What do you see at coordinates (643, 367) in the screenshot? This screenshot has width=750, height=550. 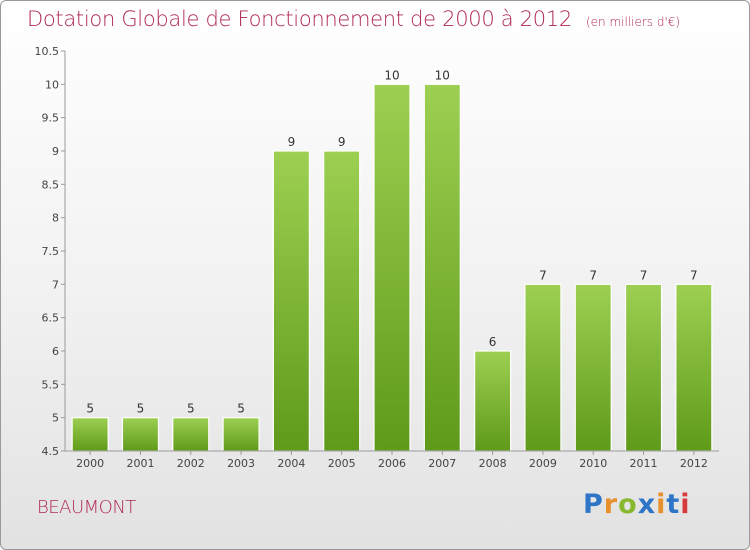 I see `bar-2011` at bounding box center [643, 367].